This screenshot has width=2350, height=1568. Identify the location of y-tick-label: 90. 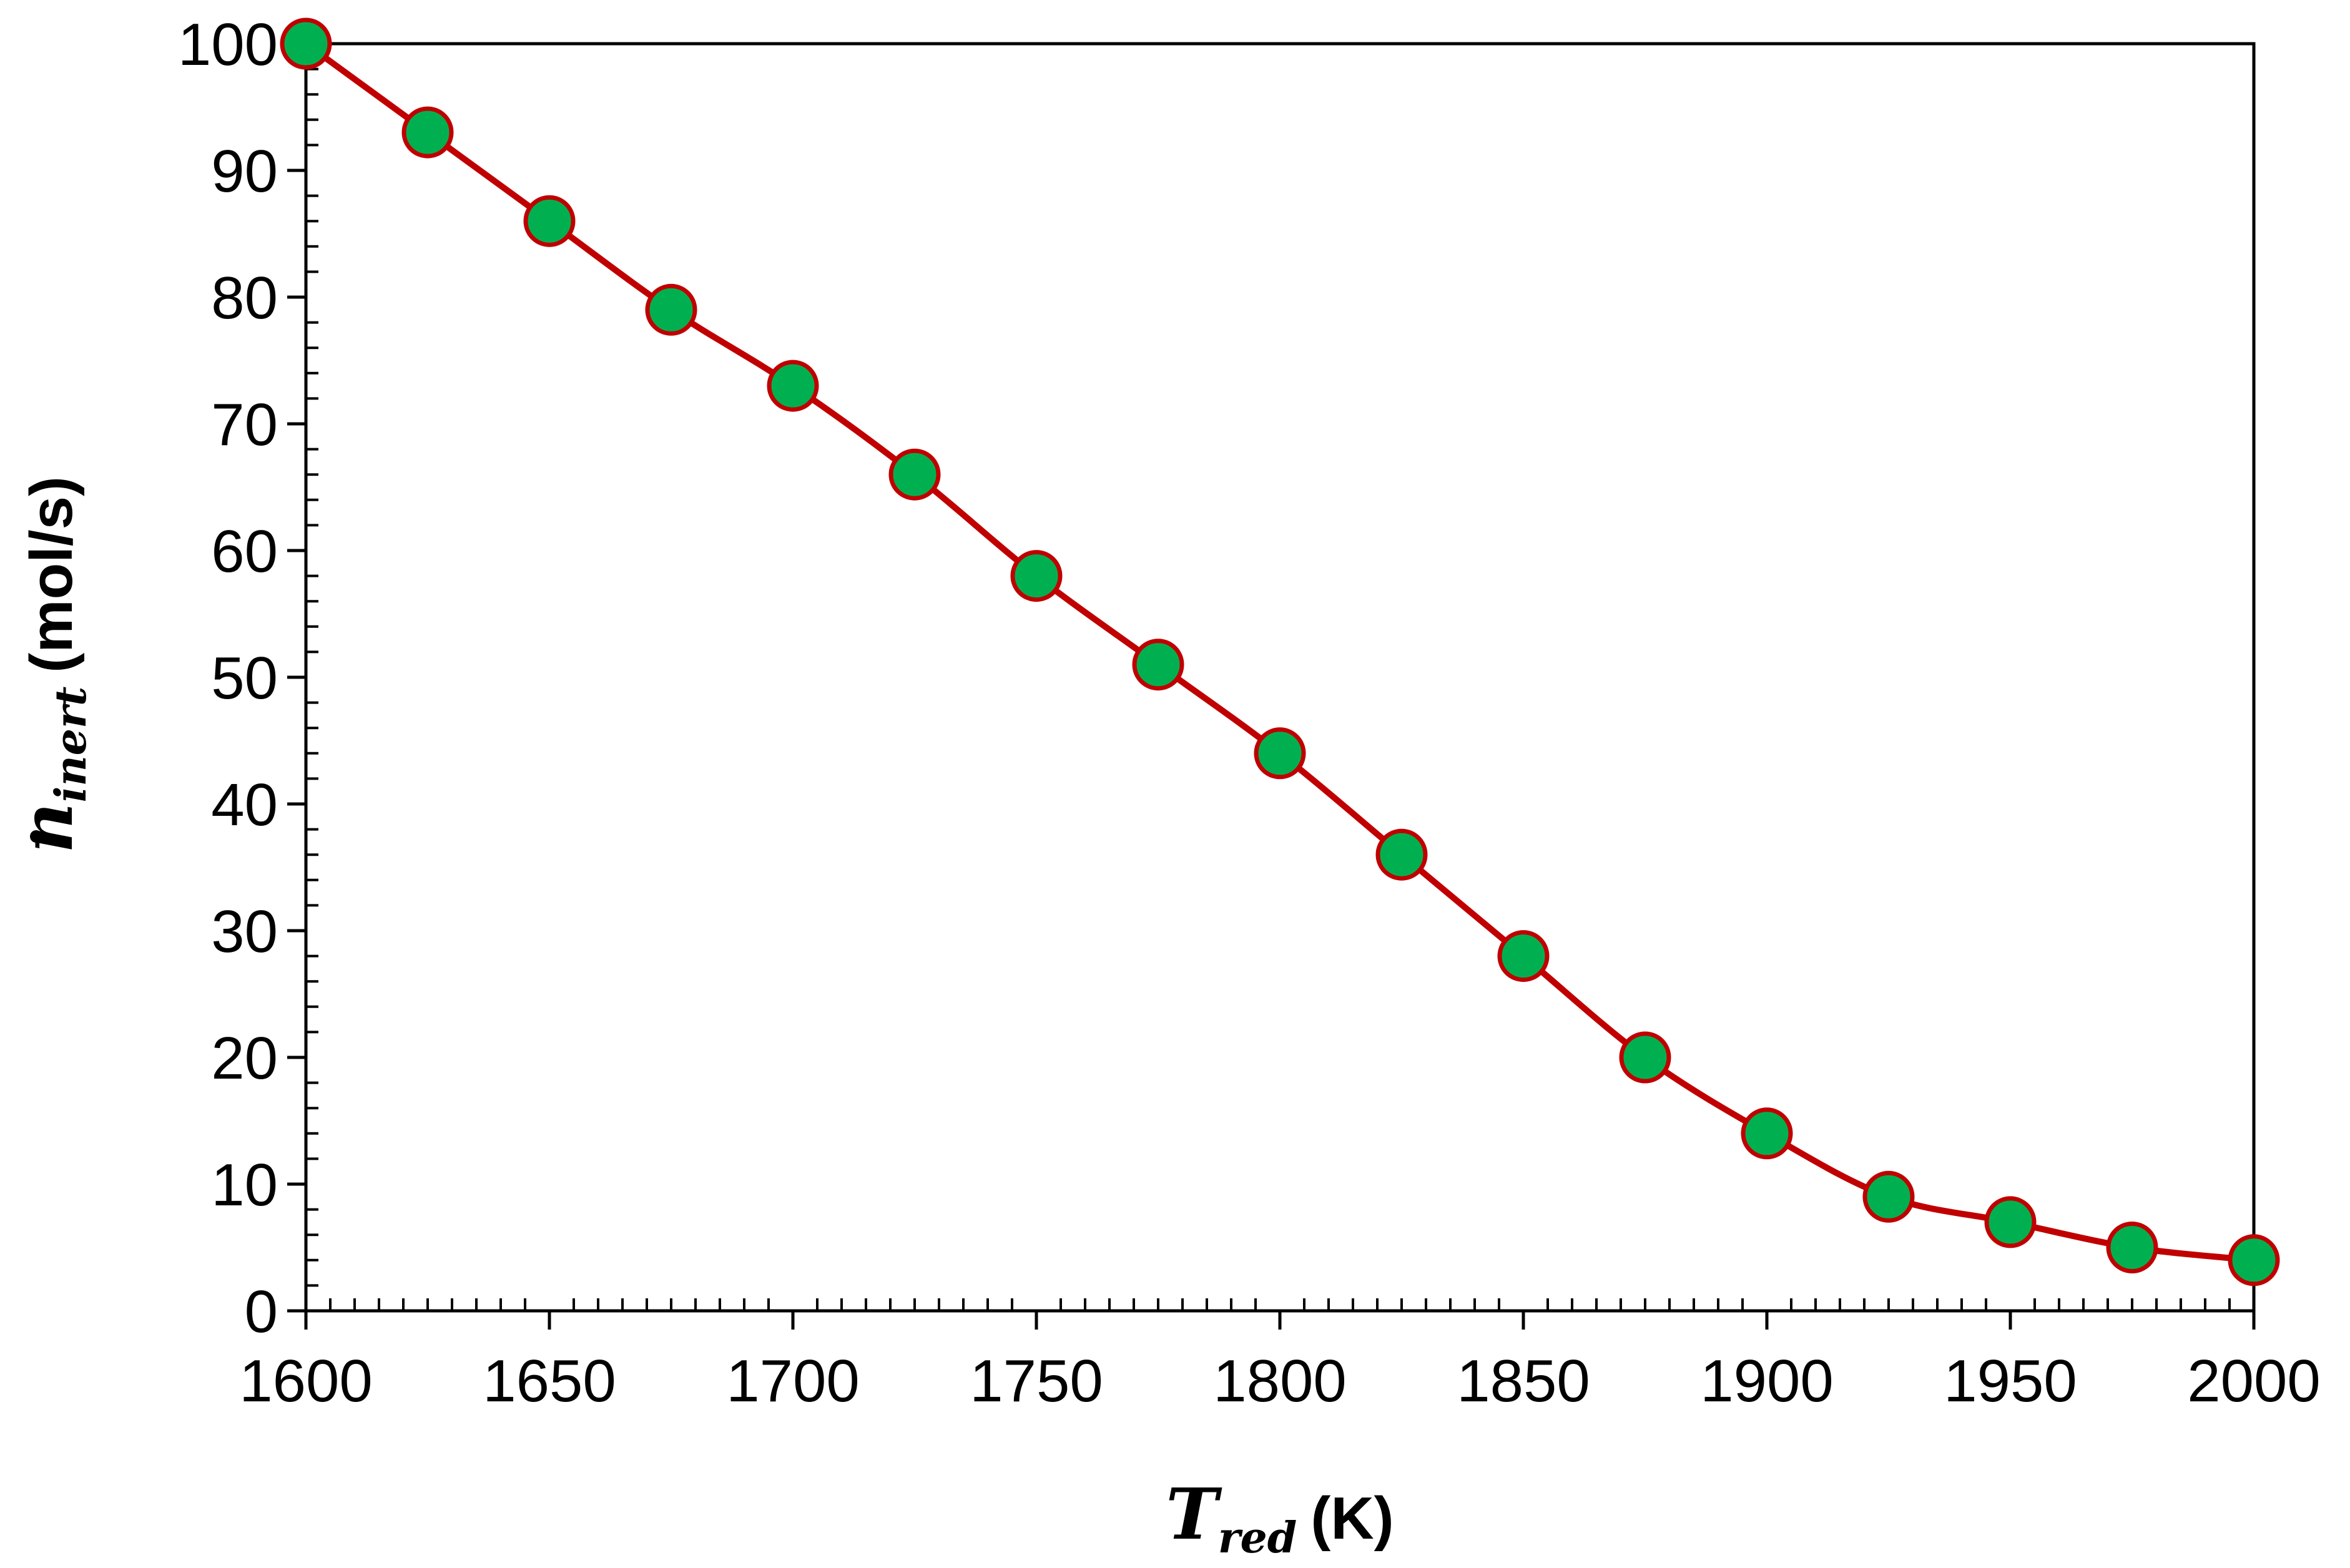
(244, 171).